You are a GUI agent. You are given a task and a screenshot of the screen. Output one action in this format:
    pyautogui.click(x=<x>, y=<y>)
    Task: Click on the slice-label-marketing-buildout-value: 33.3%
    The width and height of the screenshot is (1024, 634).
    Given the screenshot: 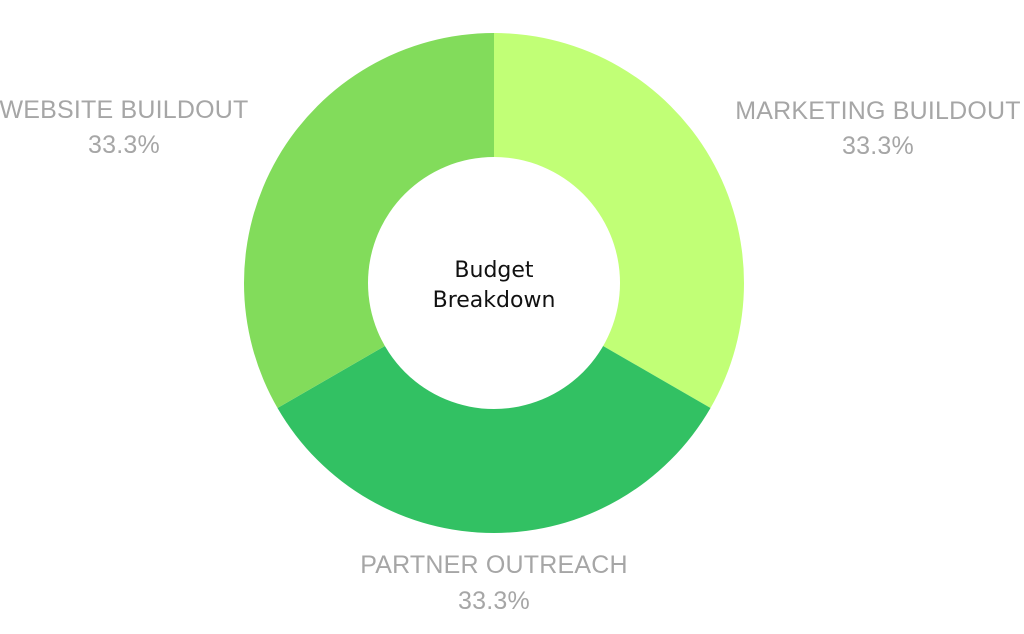 What is the action you would take?
    pyautogui.click(x=878, y=146)
    